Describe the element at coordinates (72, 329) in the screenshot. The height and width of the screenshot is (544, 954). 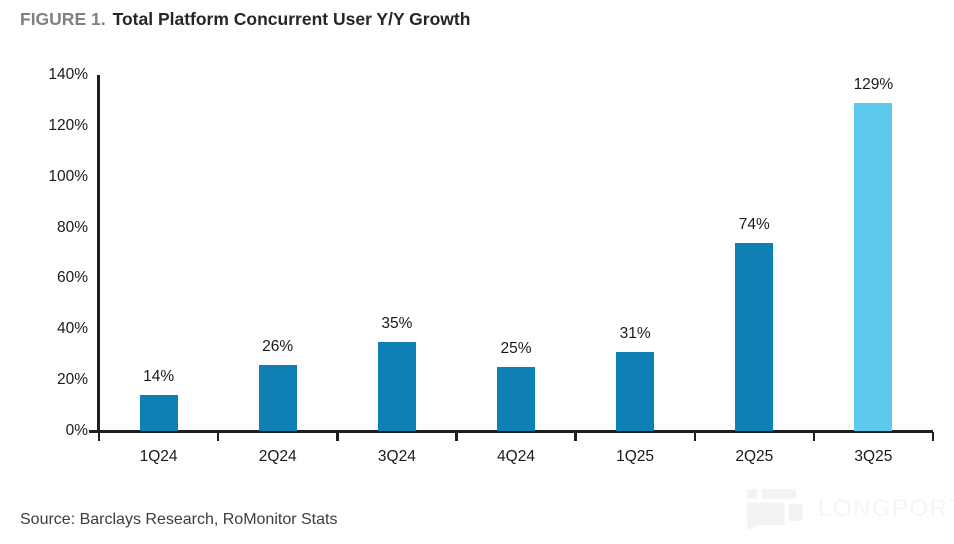
I see `y-tick-label: 40%` at that location.